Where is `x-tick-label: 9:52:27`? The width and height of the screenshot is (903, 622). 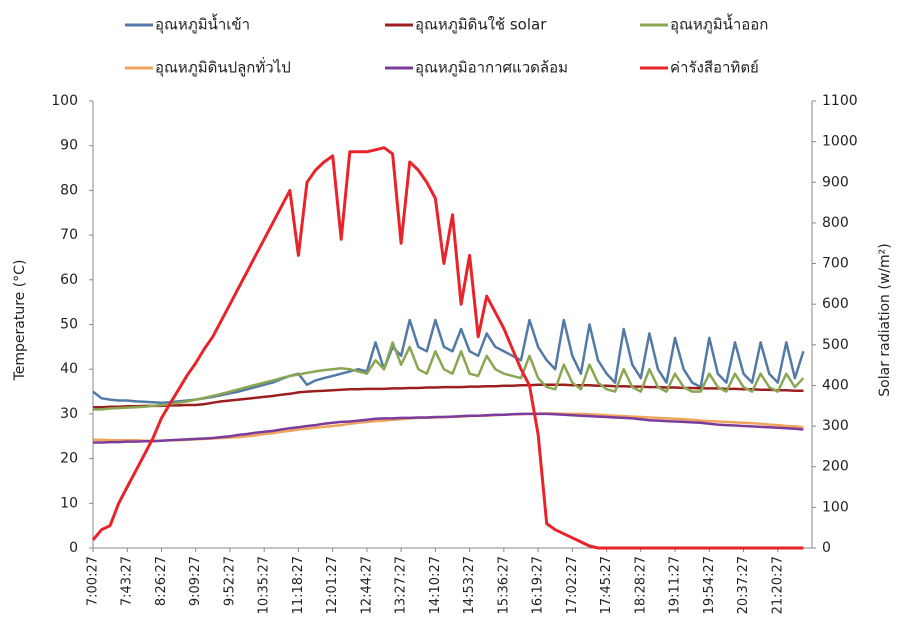 x-tick-label: 9:52:27 is located at coordinates (229, 581).